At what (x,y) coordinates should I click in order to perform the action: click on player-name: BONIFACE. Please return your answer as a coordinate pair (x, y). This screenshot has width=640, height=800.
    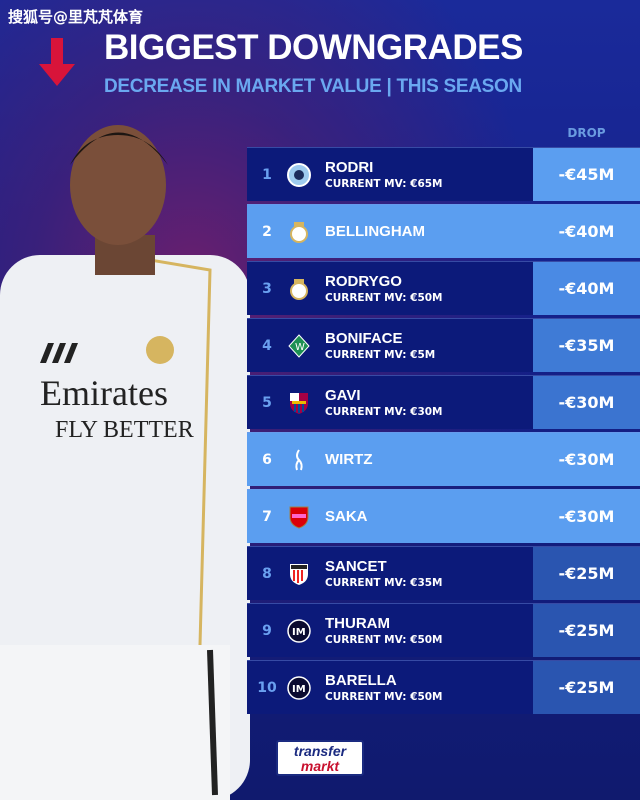
    Looking at the image, I should click on (364, 338).